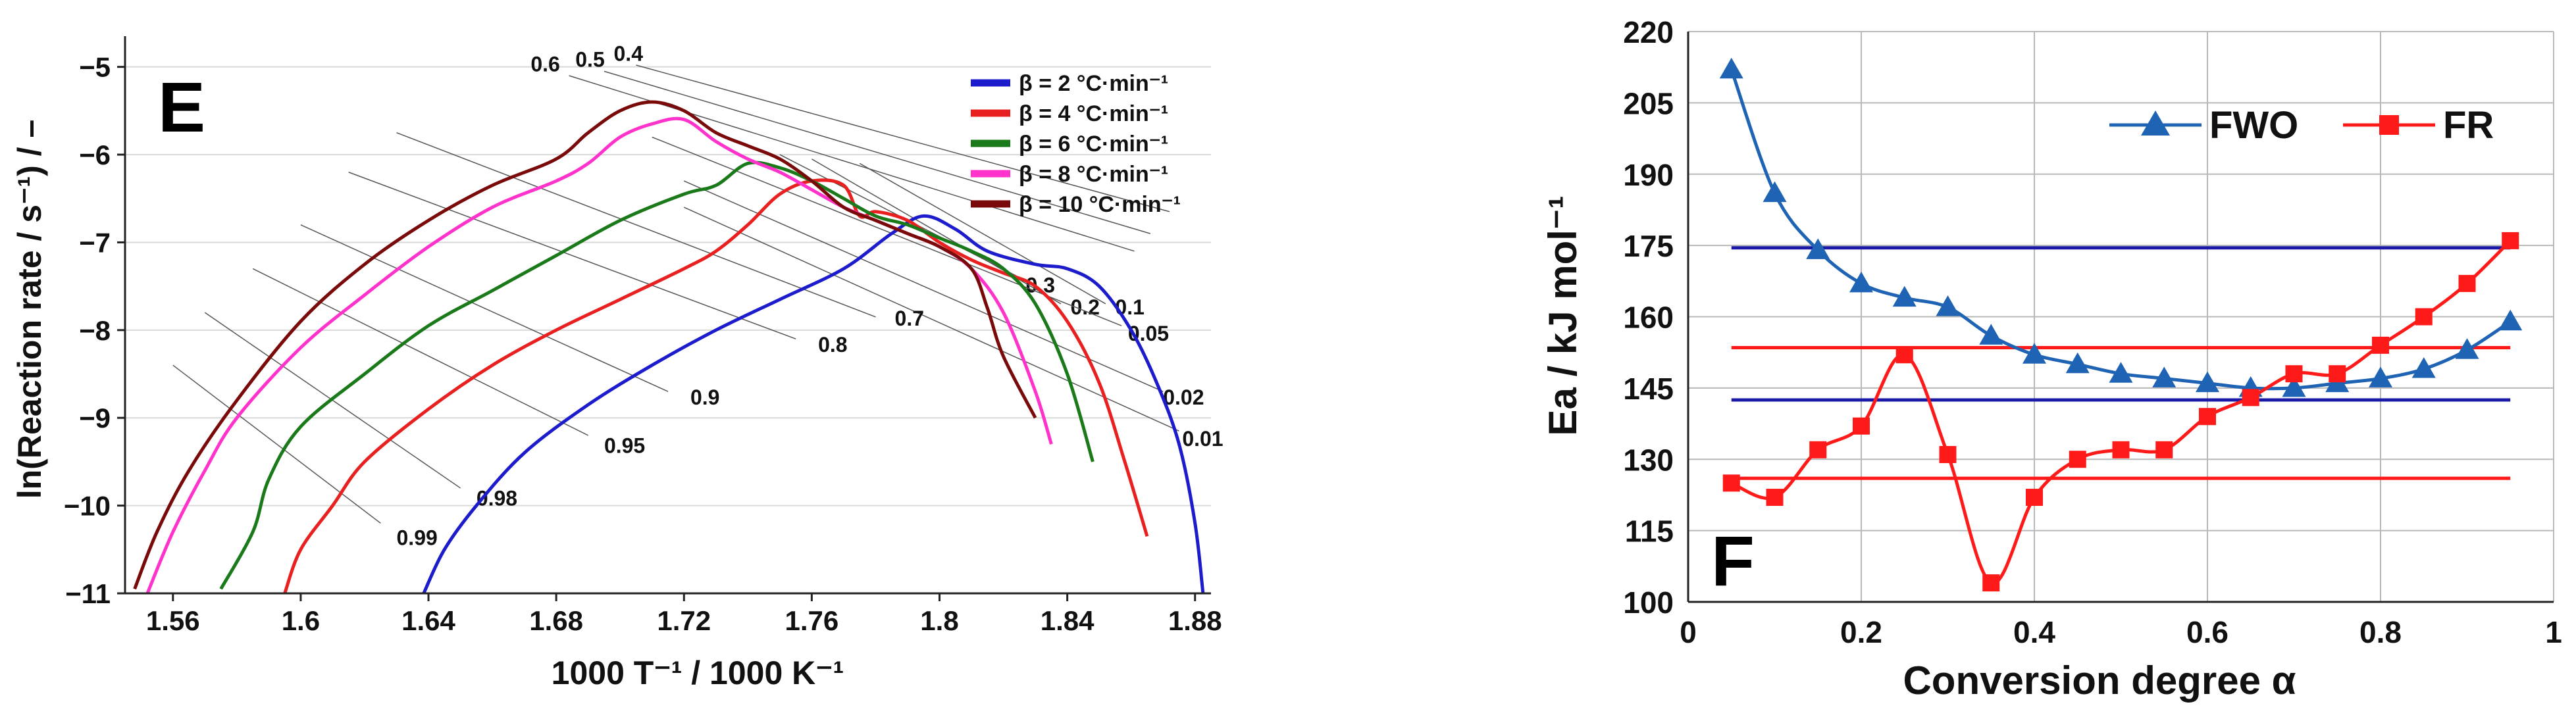  Describe the element at coordinates (812, 620) in the screenshot. I see `e-x-tick-label: 1.76` at that location.